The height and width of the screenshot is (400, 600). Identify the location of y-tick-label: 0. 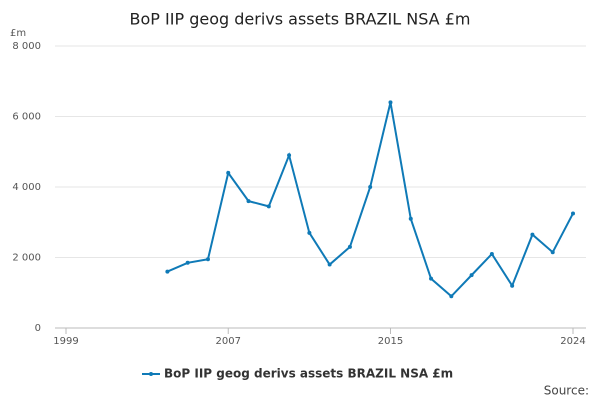
(38, 328).